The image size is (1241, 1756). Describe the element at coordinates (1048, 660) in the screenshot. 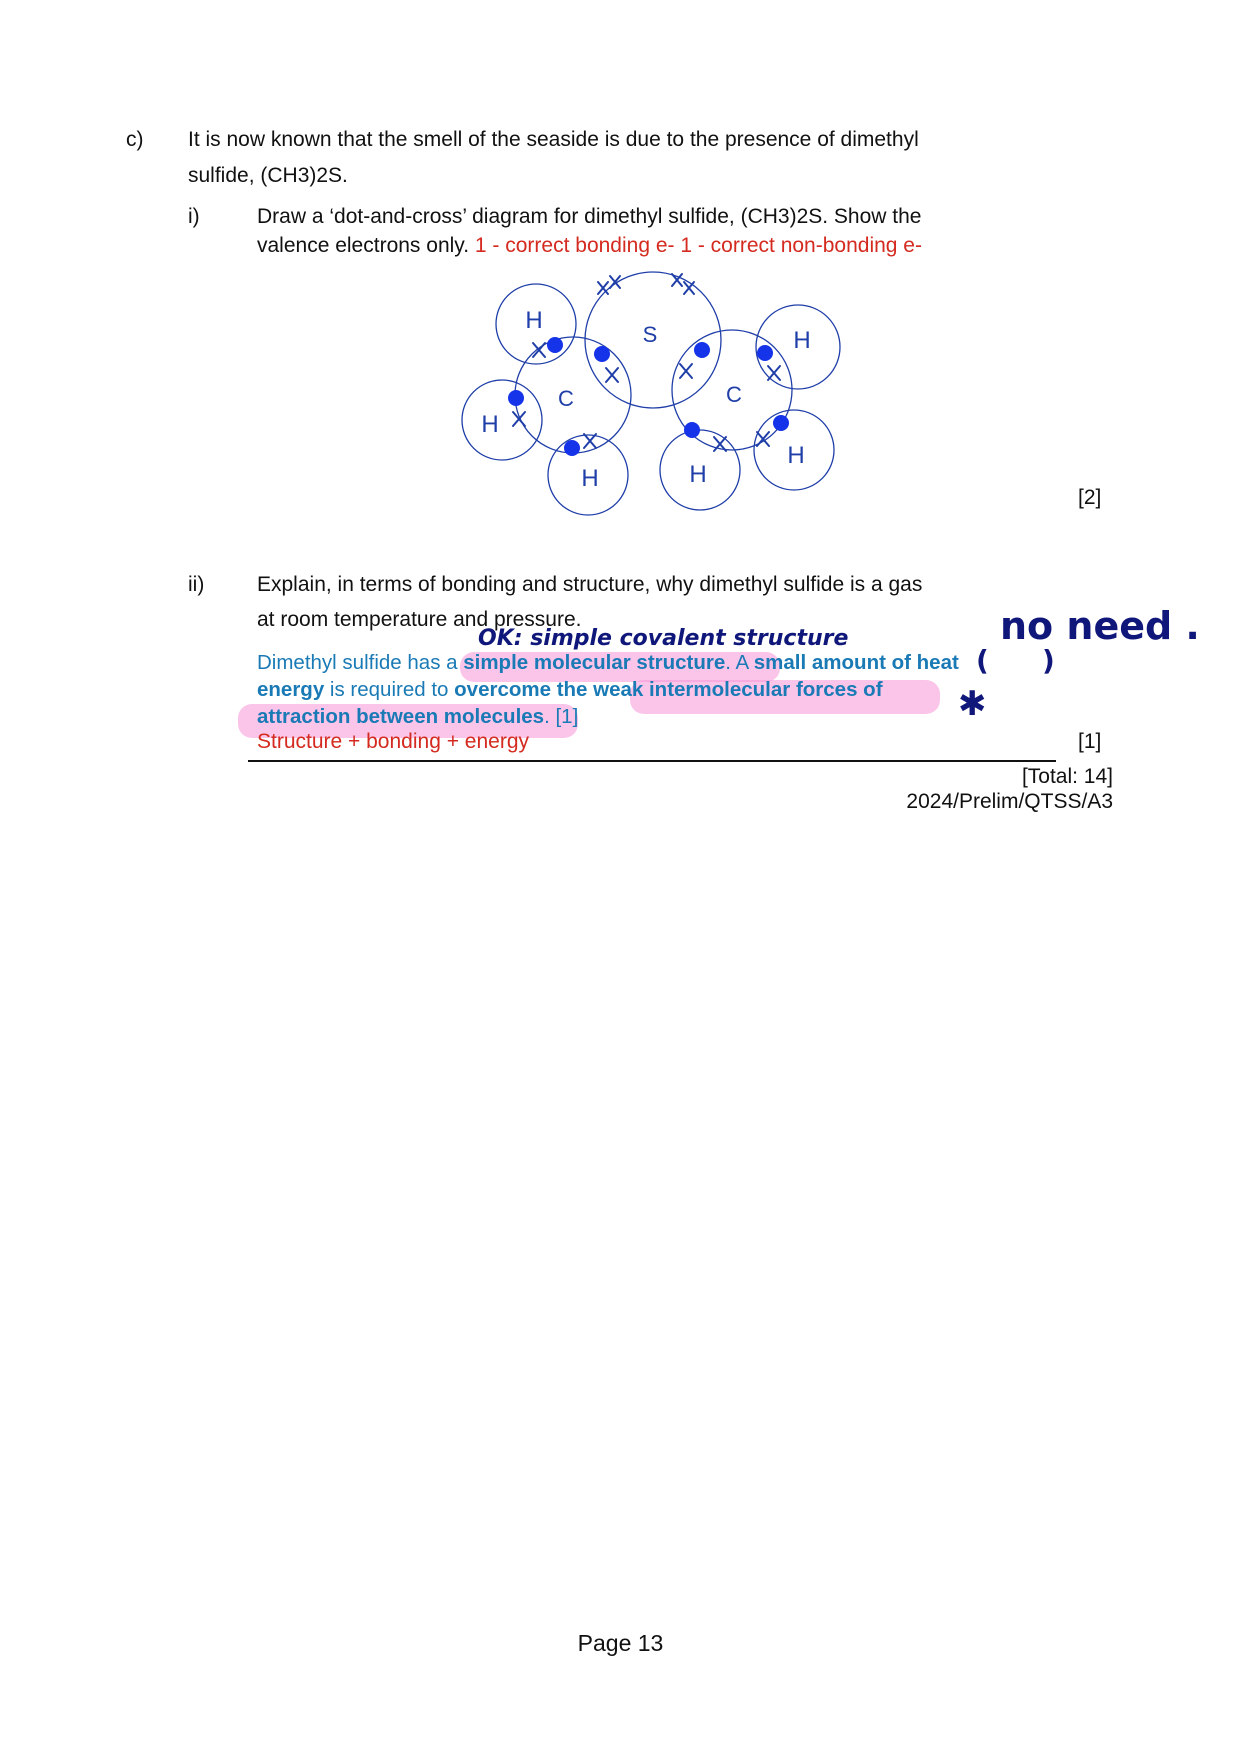

I see `handwritten-paren-close: )` at that location.